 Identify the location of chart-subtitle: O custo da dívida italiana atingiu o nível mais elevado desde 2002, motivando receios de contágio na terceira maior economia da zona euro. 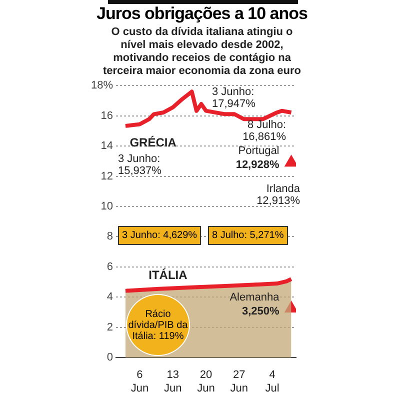
(202, 52).